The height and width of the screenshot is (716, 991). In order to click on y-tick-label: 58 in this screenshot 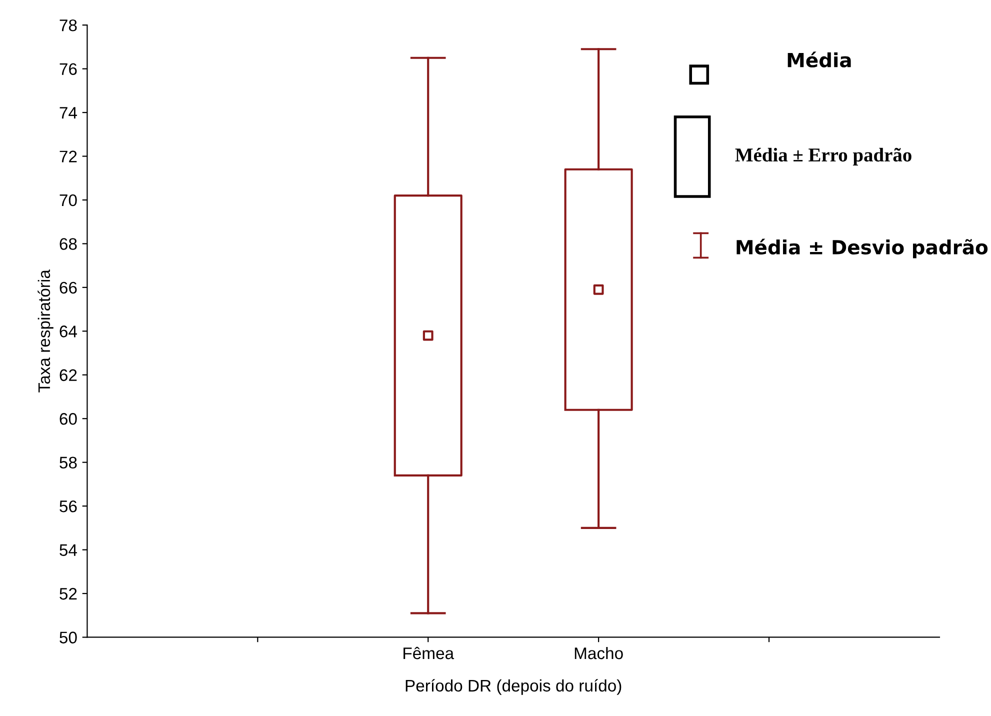, I will do `click(68, 462)`.